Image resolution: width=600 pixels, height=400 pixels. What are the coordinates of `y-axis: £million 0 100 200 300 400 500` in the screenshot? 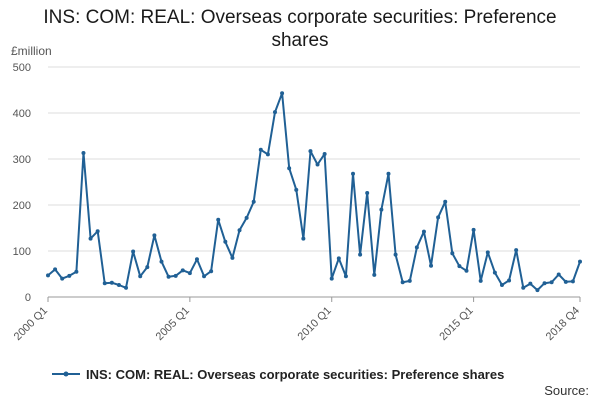 It's located at (31, 174).